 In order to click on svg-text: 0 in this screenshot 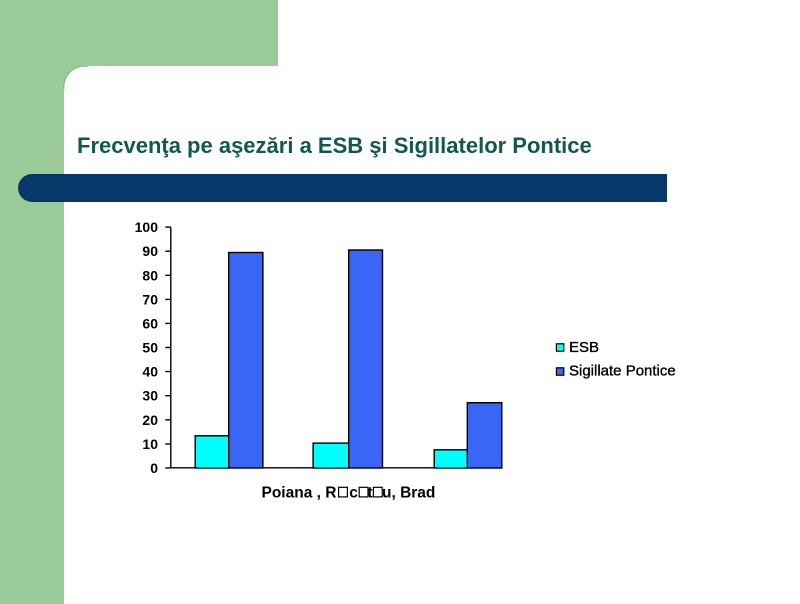, I will do `click(154, 468)`.